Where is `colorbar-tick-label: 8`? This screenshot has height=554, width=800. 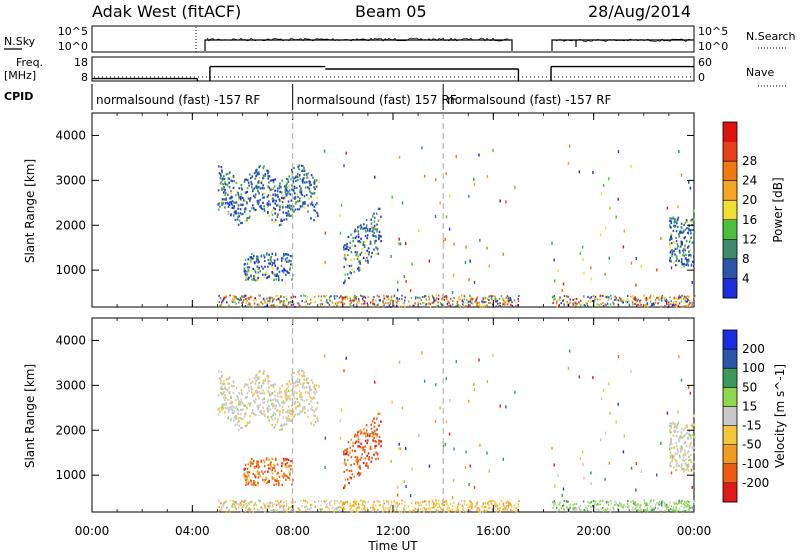
colorbar-tick-label: 8 is located at coordinates (746, 259).